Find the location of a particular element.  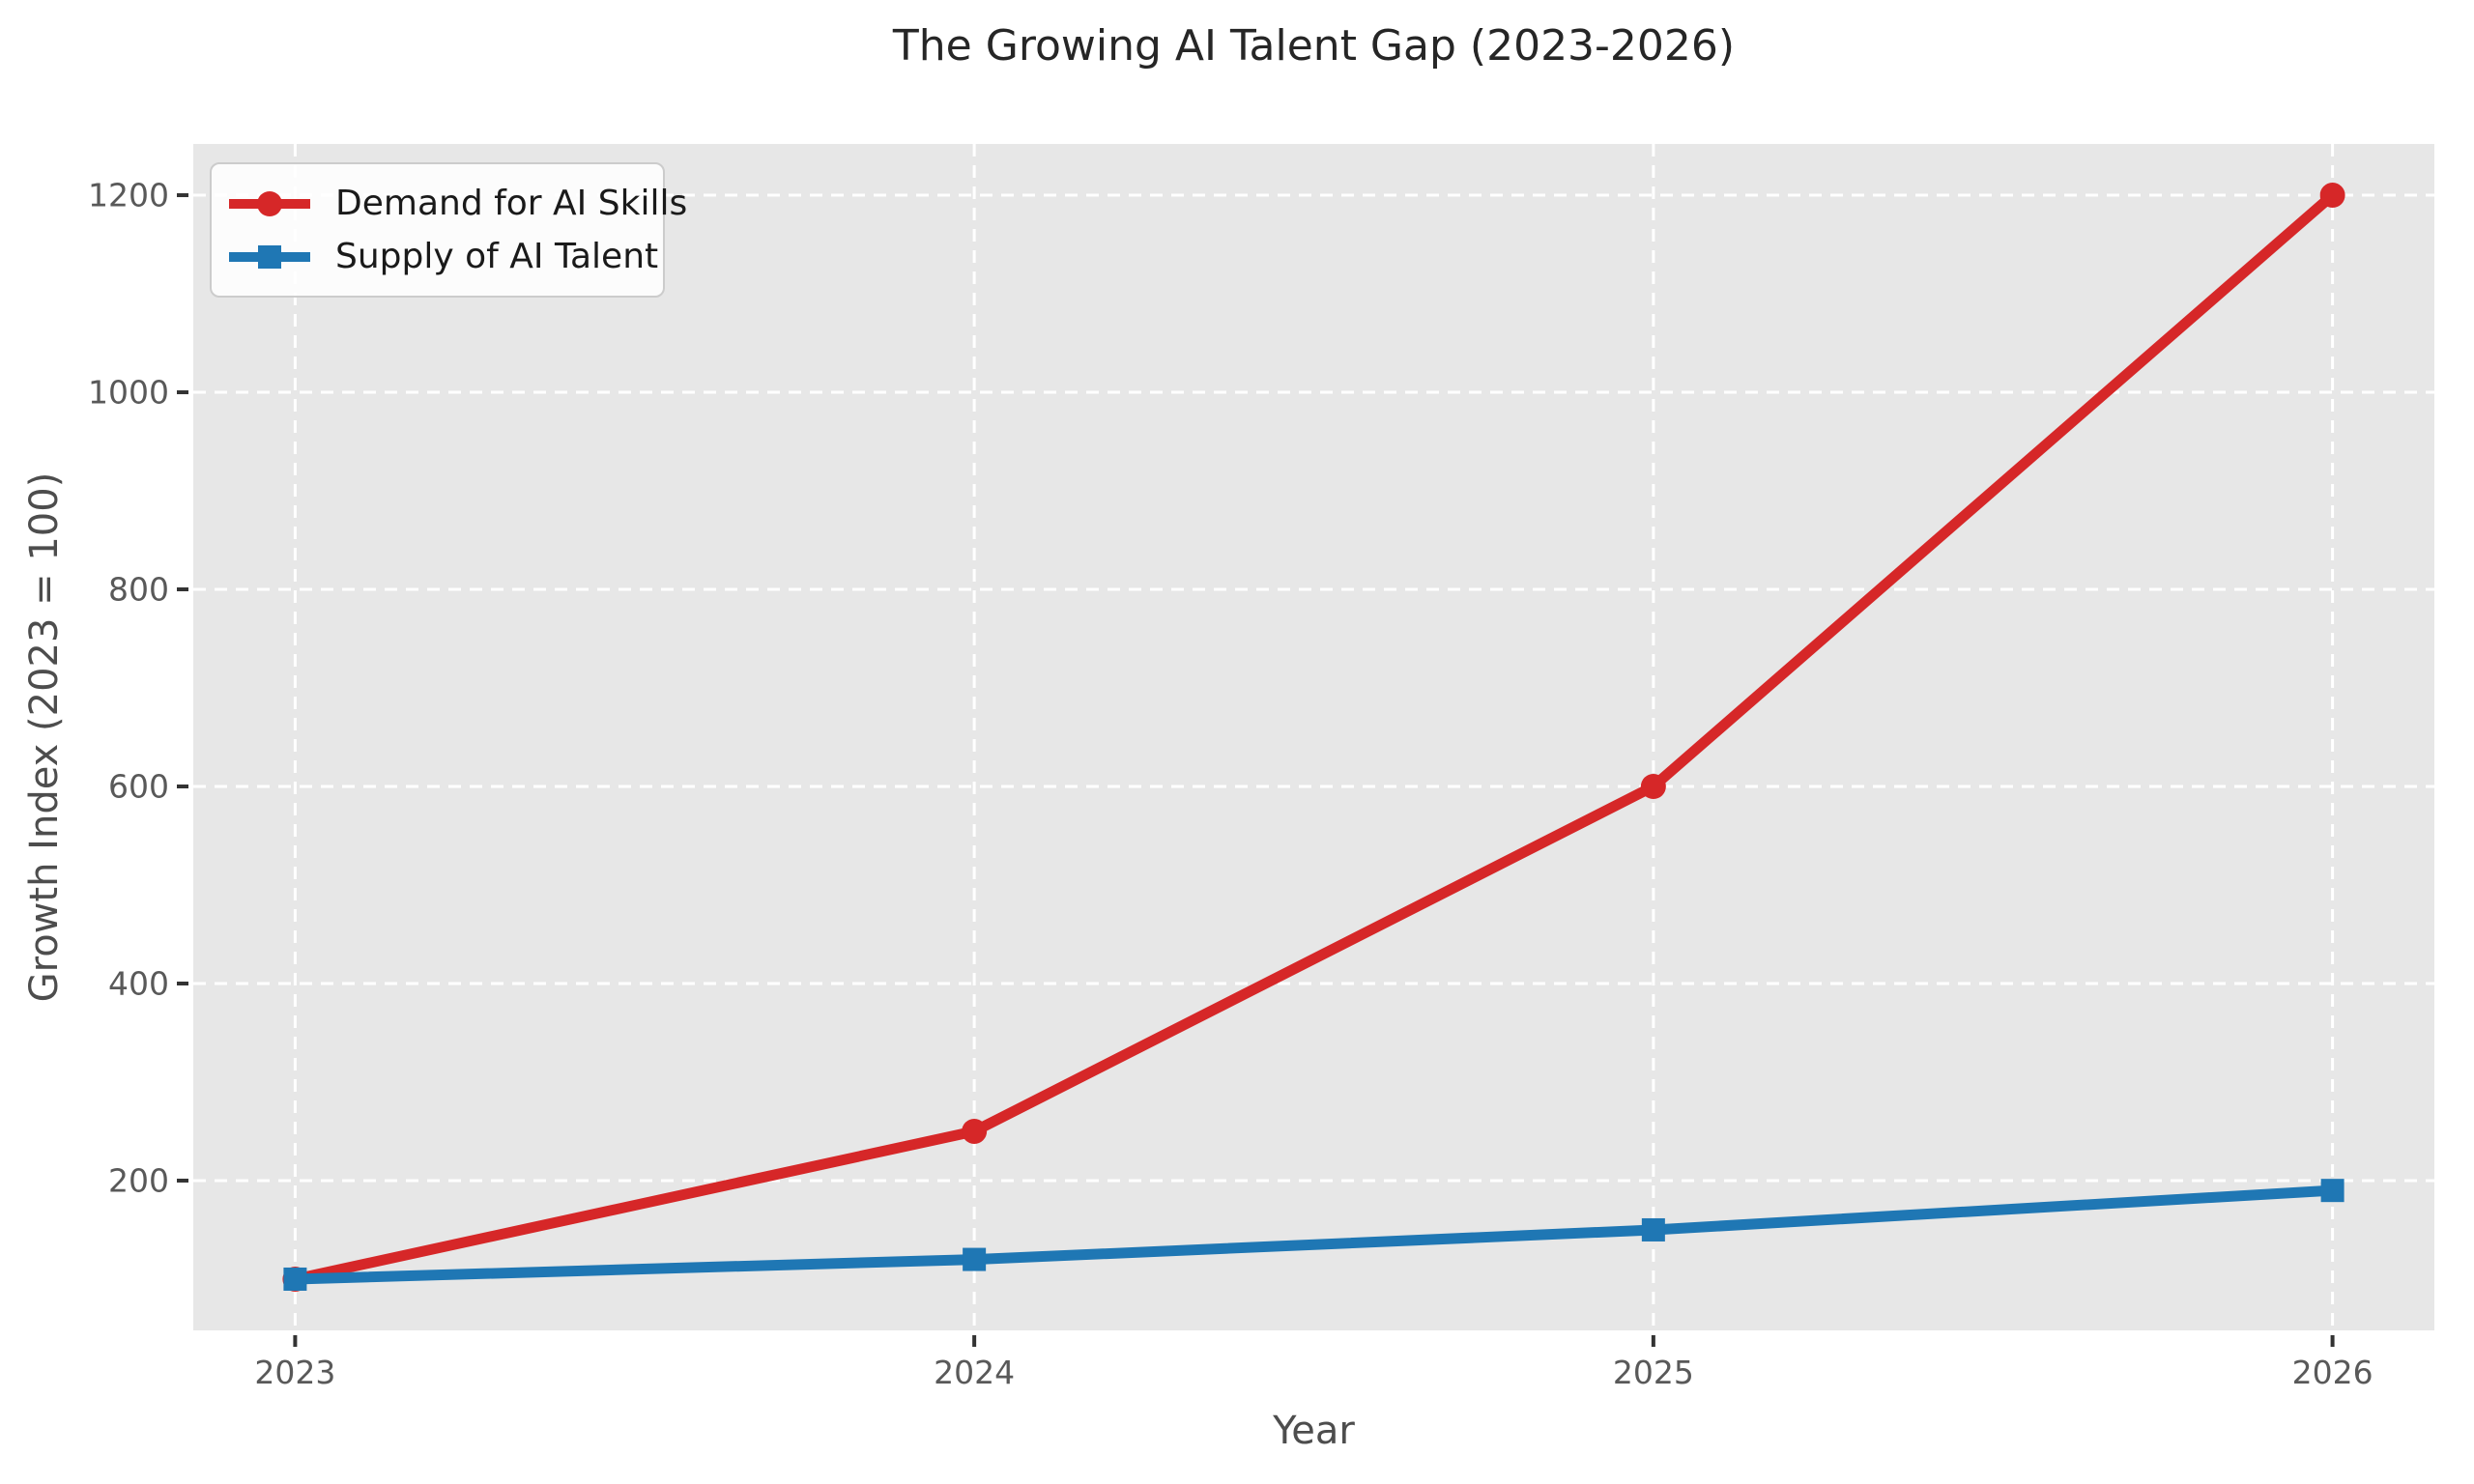

legend-item-supply: Supply of AI Talent is located at coordinates (444, 256).